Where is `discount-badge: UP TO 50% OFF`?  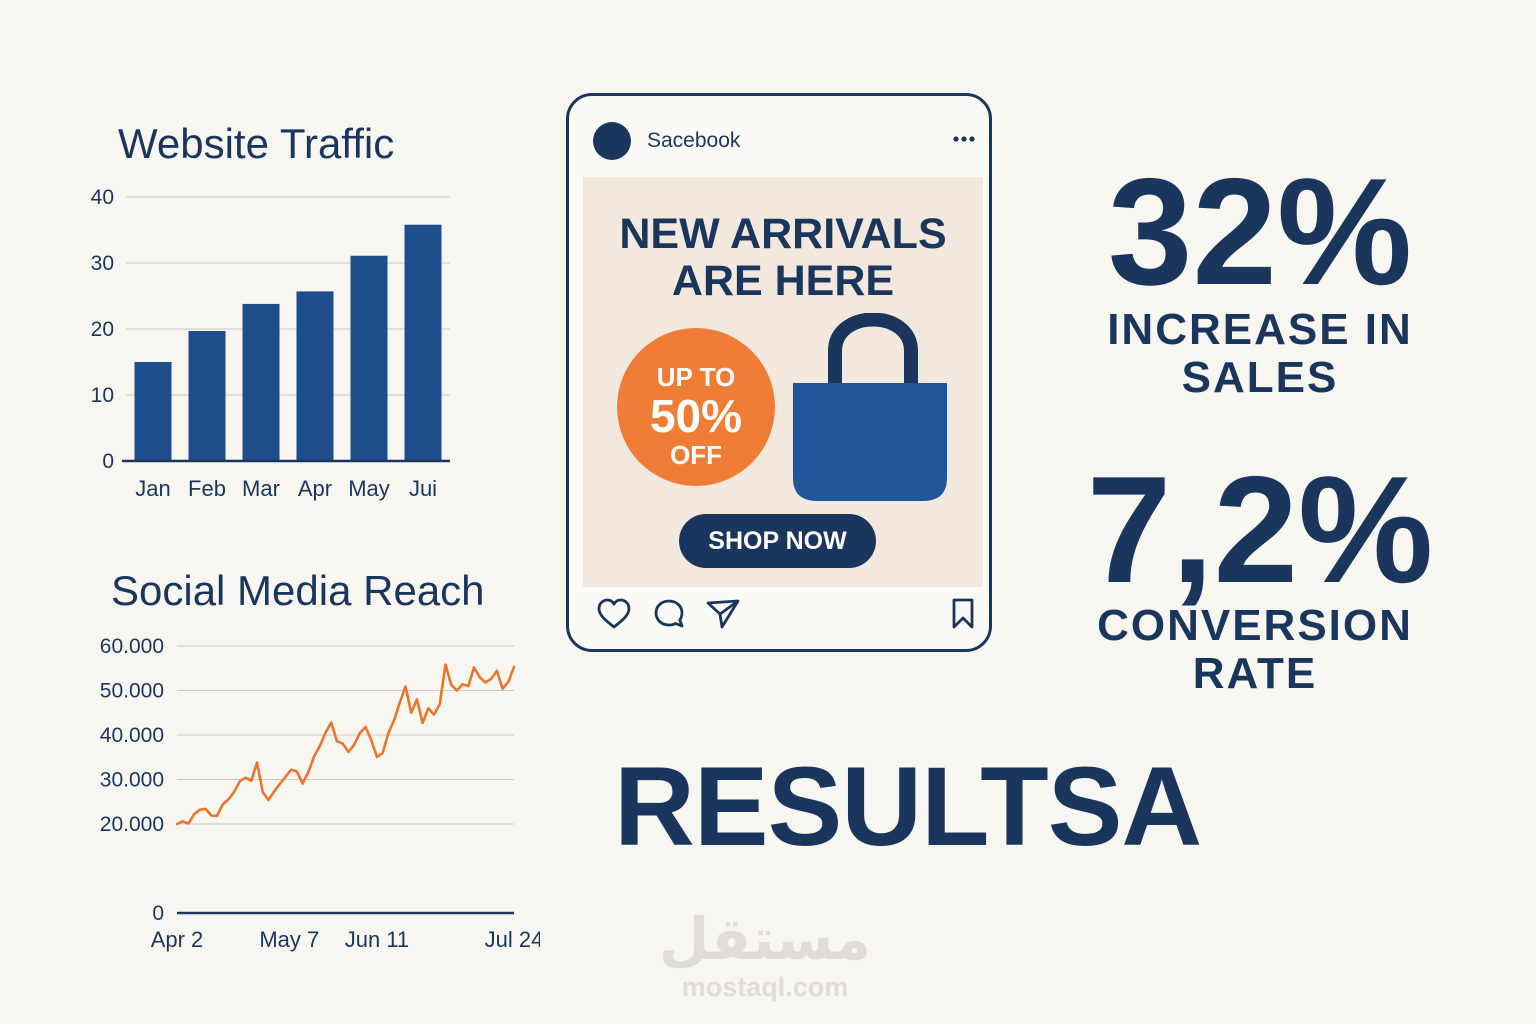 discount-badge: UP TO 50% OFF is located at coordinates (696, 407).